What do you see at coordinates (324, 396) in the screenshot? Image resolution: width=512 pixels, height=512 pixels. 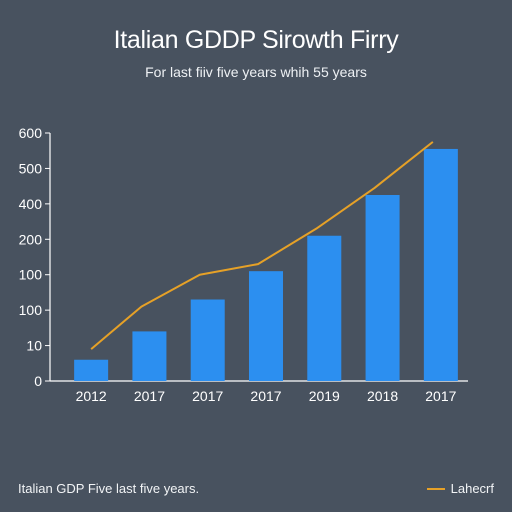 I see `x-tick-label: 2019` at bounding box center [324, 396].